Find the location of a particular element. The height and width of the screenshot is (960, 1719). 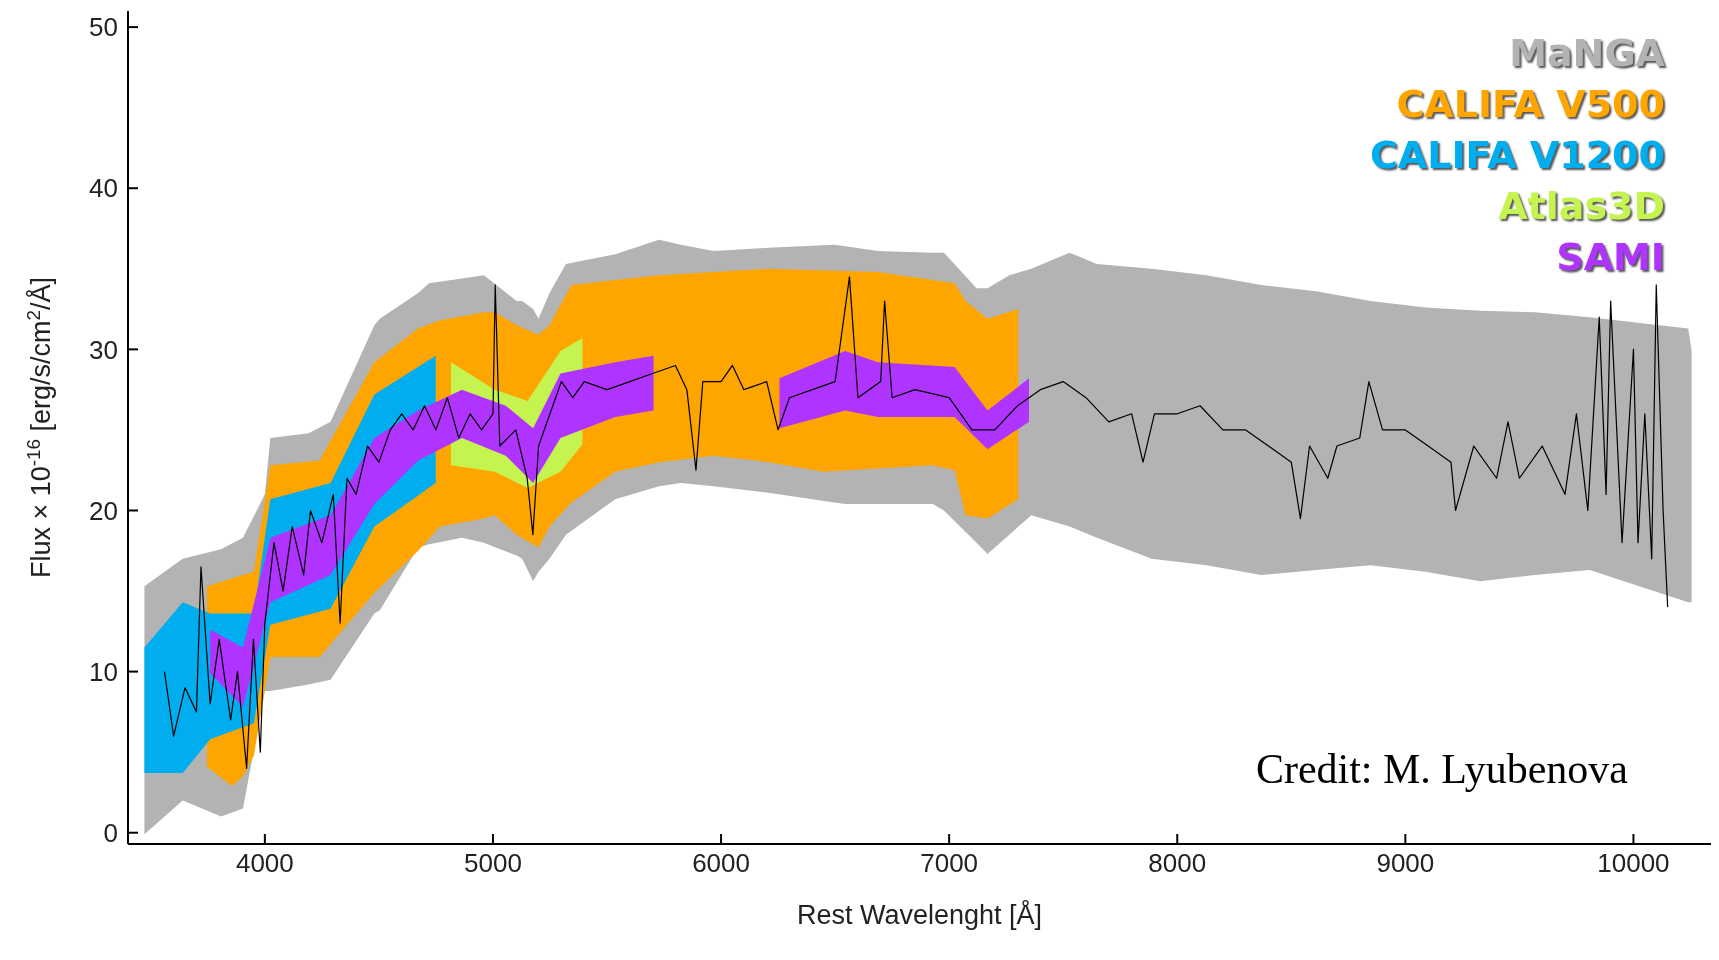

legend-label: MaNGA is located at coordinates (1587, 53).